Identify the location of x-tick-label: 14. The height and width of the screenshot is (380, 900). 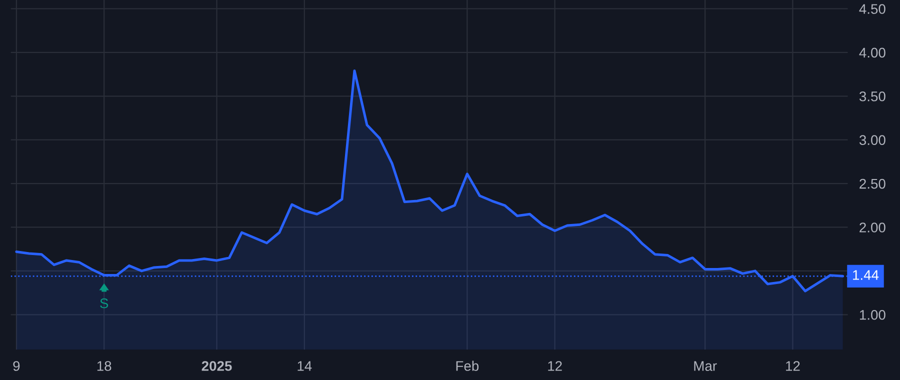
(305, 366).